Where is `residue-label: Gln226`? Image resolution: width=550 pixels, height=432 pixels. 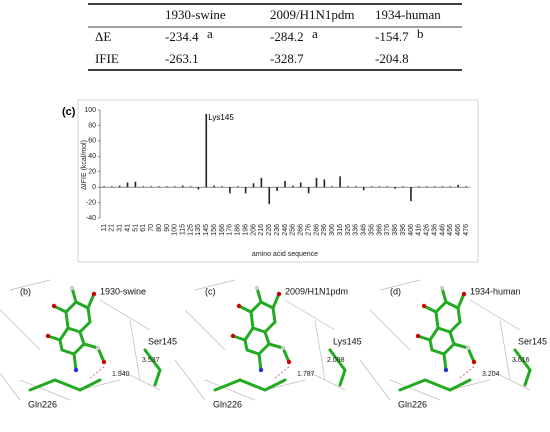
residue-label: Gln226 is located at coordinates (227, 404).